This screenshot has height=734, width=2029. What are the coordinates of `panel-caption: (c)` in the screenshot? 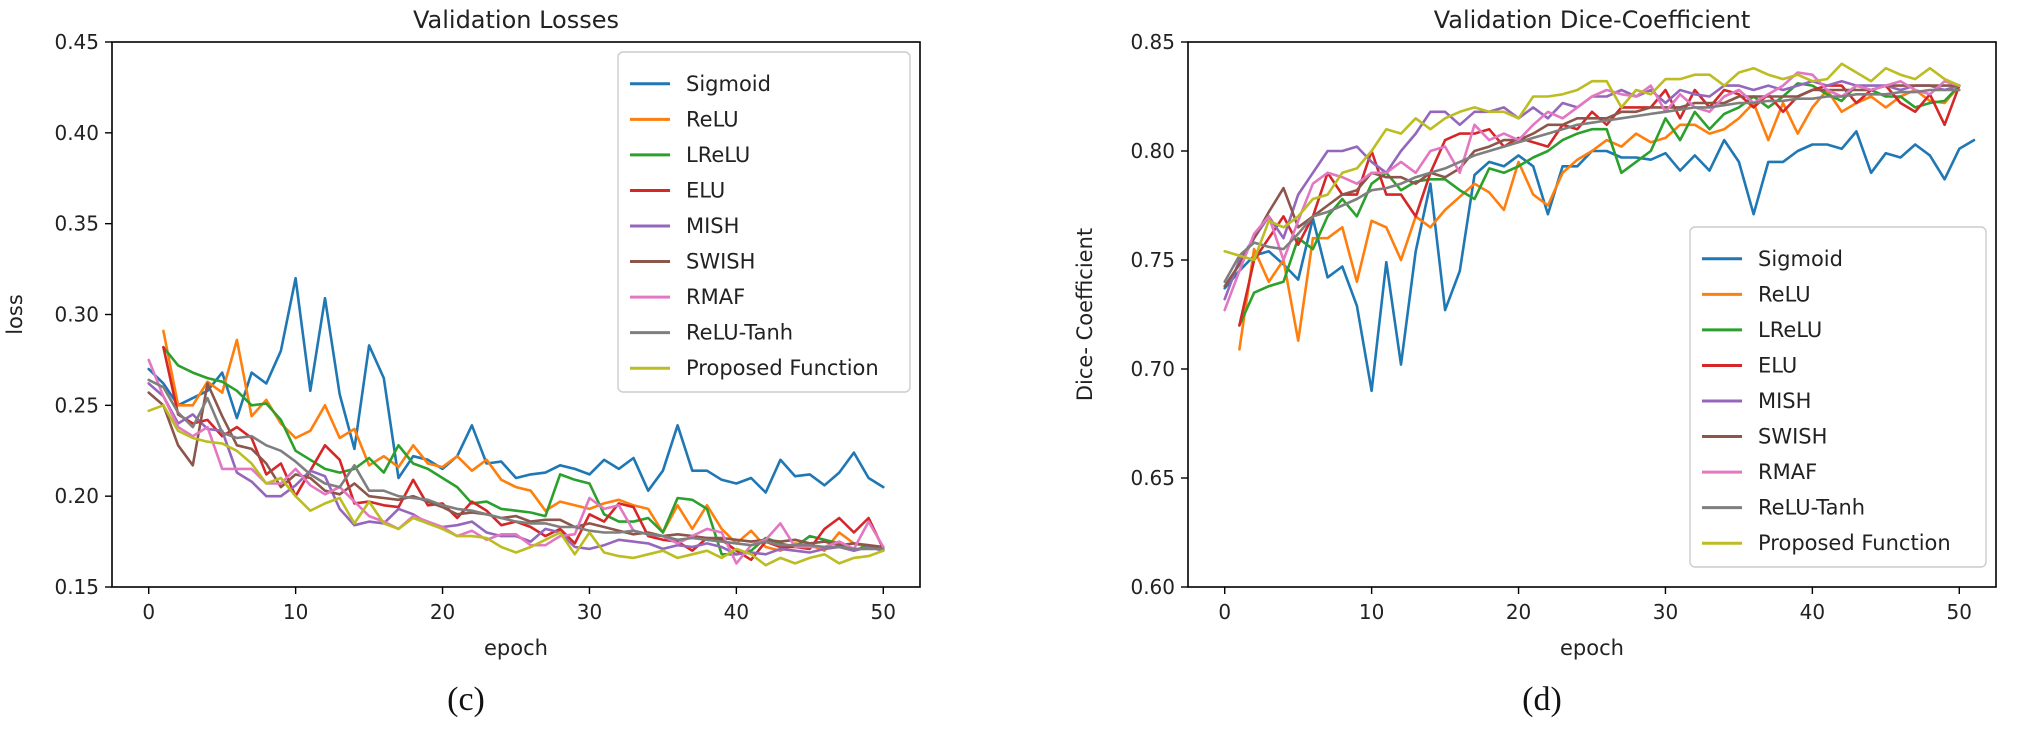 It's located at (466, 699).